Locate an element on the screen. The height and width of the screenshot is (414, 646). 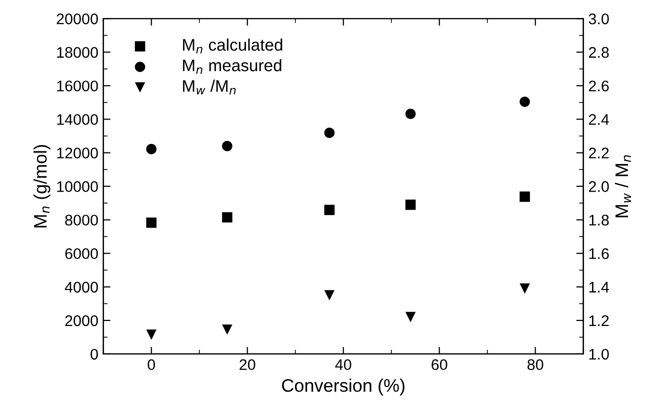
y-tick-label: 20000 is located at coordinates (77, 19).